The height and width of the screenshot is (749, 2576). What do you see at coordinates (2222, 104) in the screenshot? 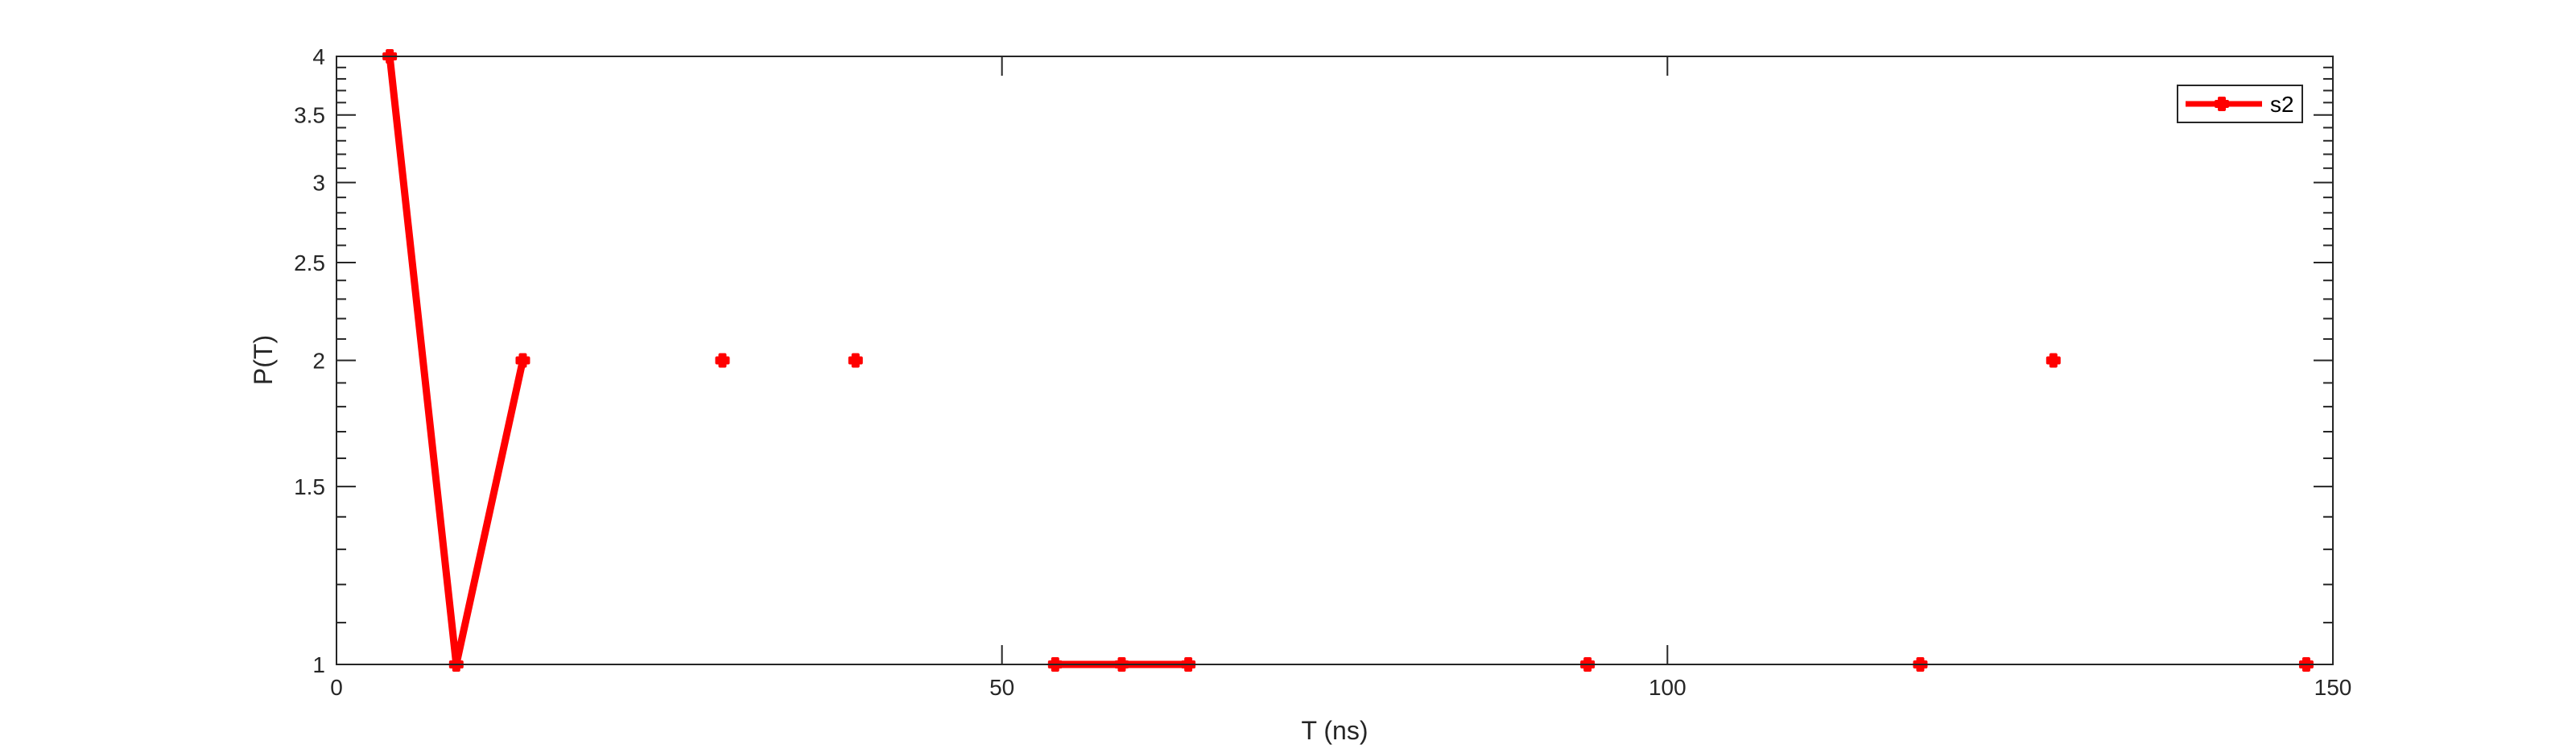
I see `legend-marker-s2` at bounding box center [2222, 104].